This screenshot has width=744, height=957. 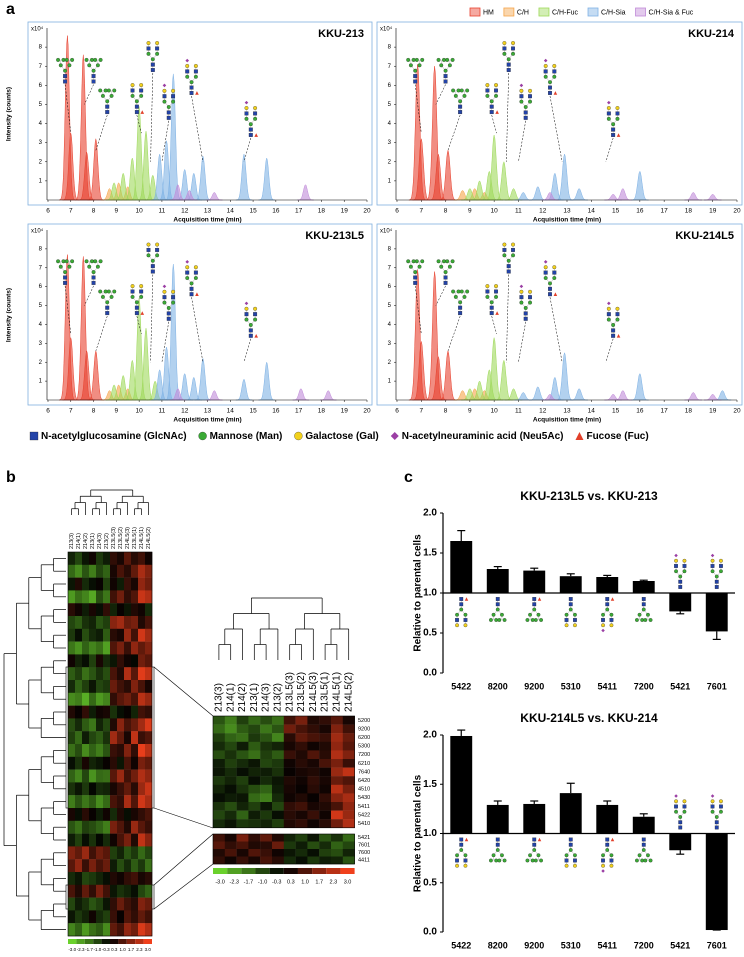 What do you see at coordinates (390, 287) in the screenshot?
I see `y-tick-label: 6` at bounding box center [390, 287].